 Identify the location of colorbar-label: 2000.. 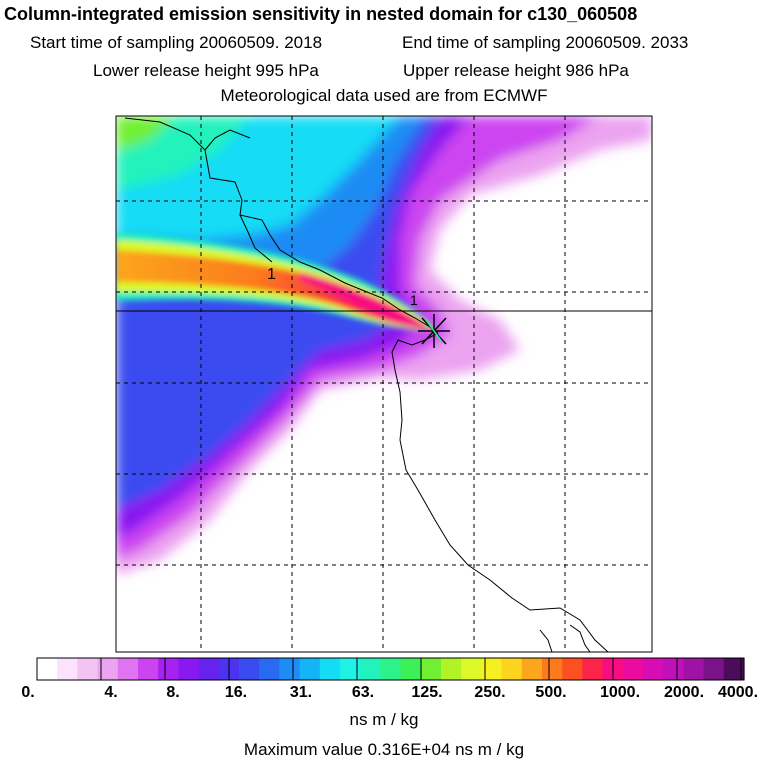
(684, 692).